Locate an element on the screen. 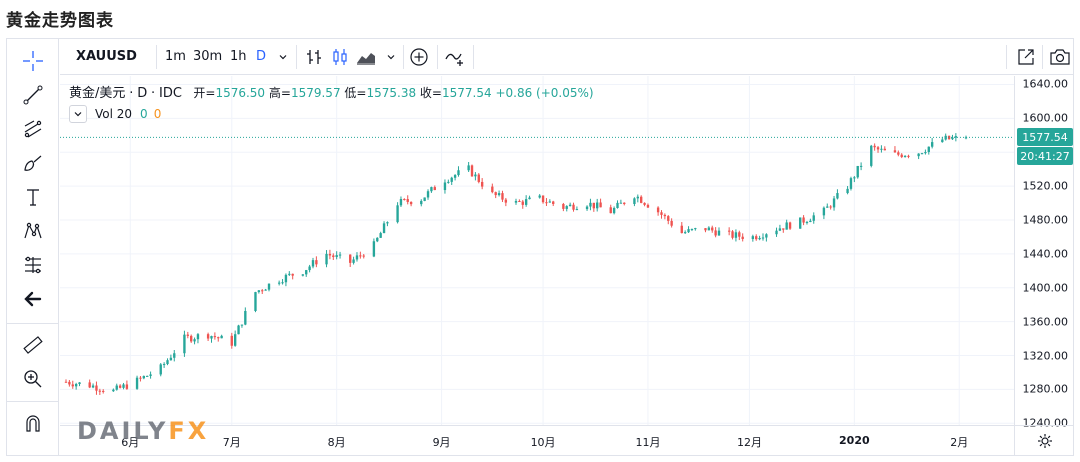 This screenshot has height=462, width=1080. interval-d: D is located at coordinates (261, 56).